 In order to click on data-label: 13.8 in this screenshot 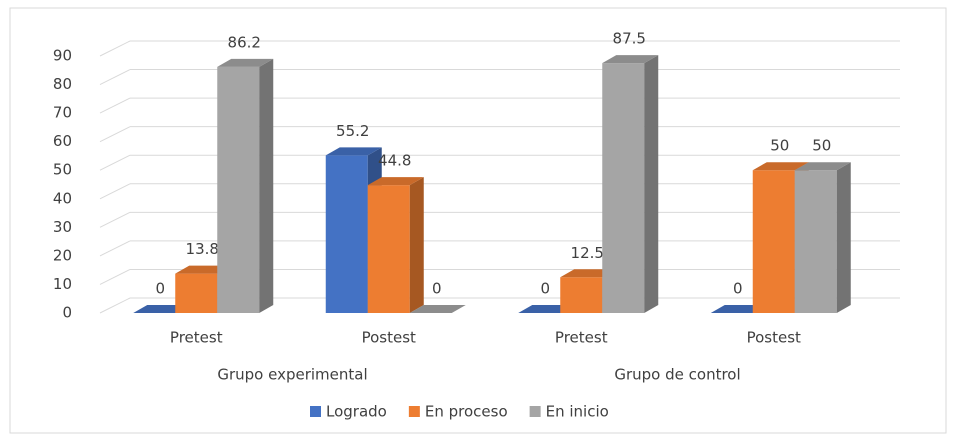, I will do `click(202, 249)`.